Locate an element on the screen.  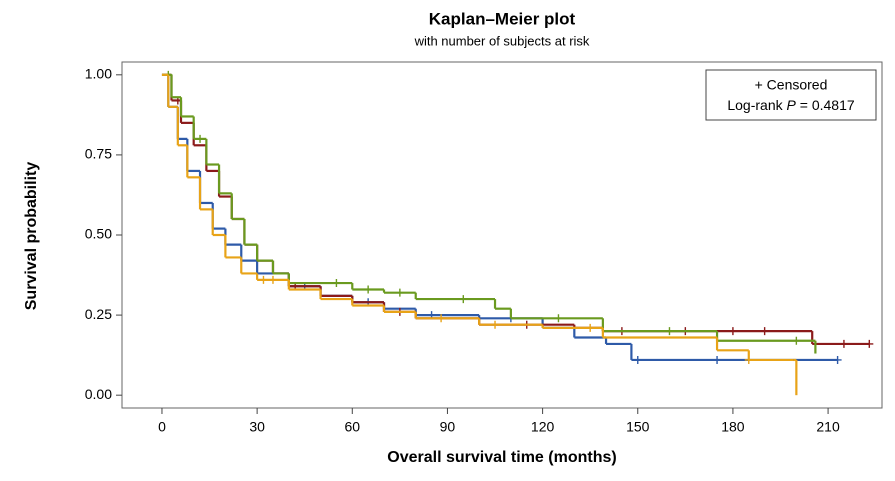
x-tick-label: 30 is located at coordinates (257, 427).